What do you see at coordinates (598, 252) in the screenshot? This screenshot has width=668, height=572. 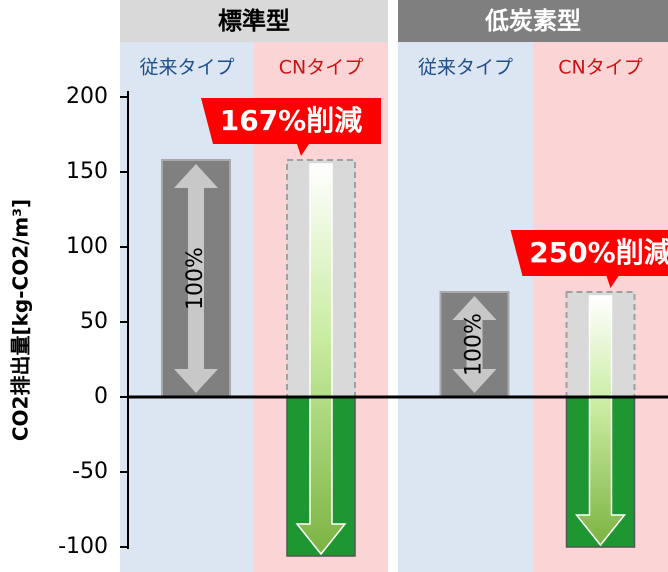 I see `reduction-label: 250%削減` at bounding box center [598, 252].